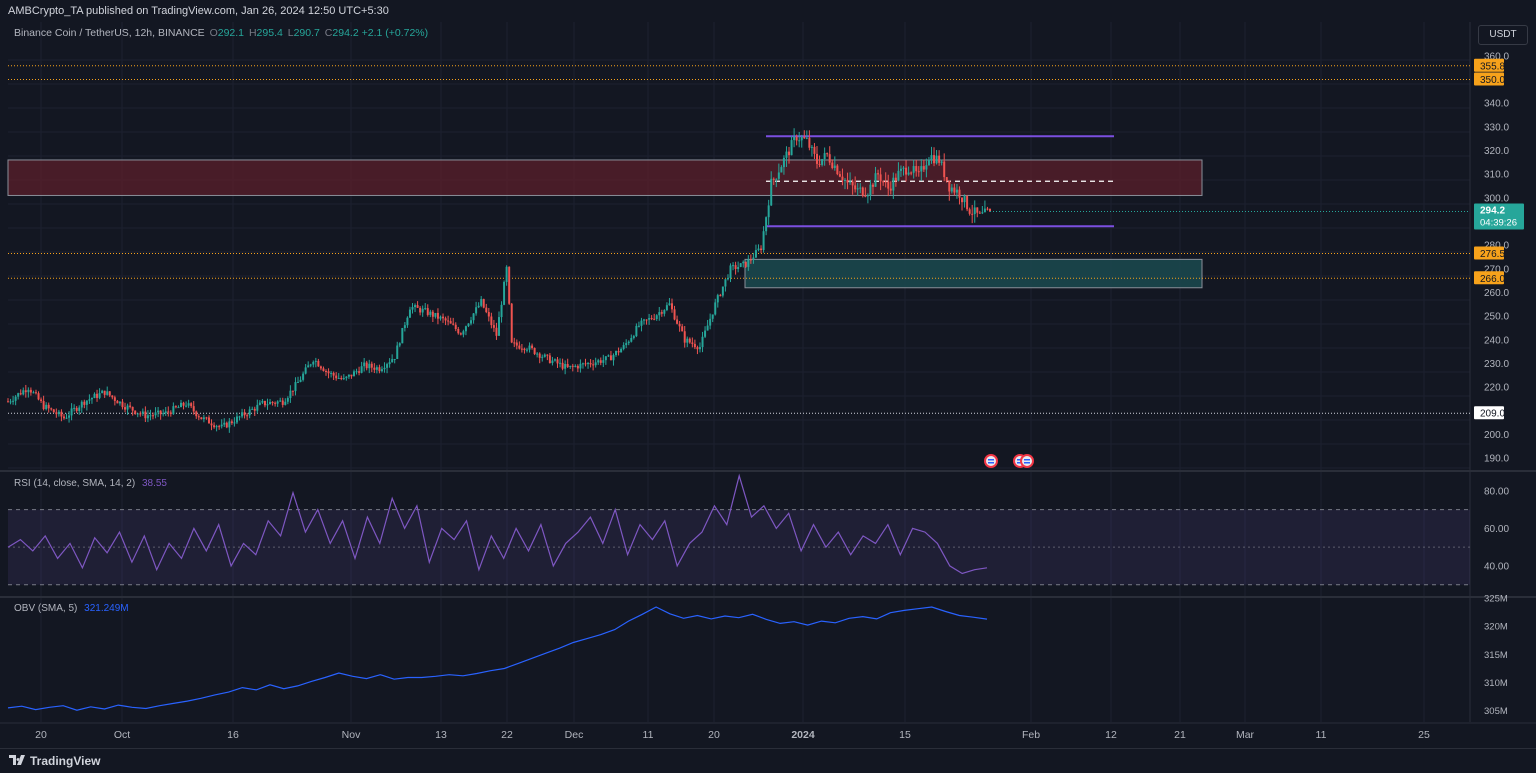 This screenshot has width=1536, height=773. Describe the element at coordinates (497, 524) in the screenshot. I see `rsi-line` at that location.